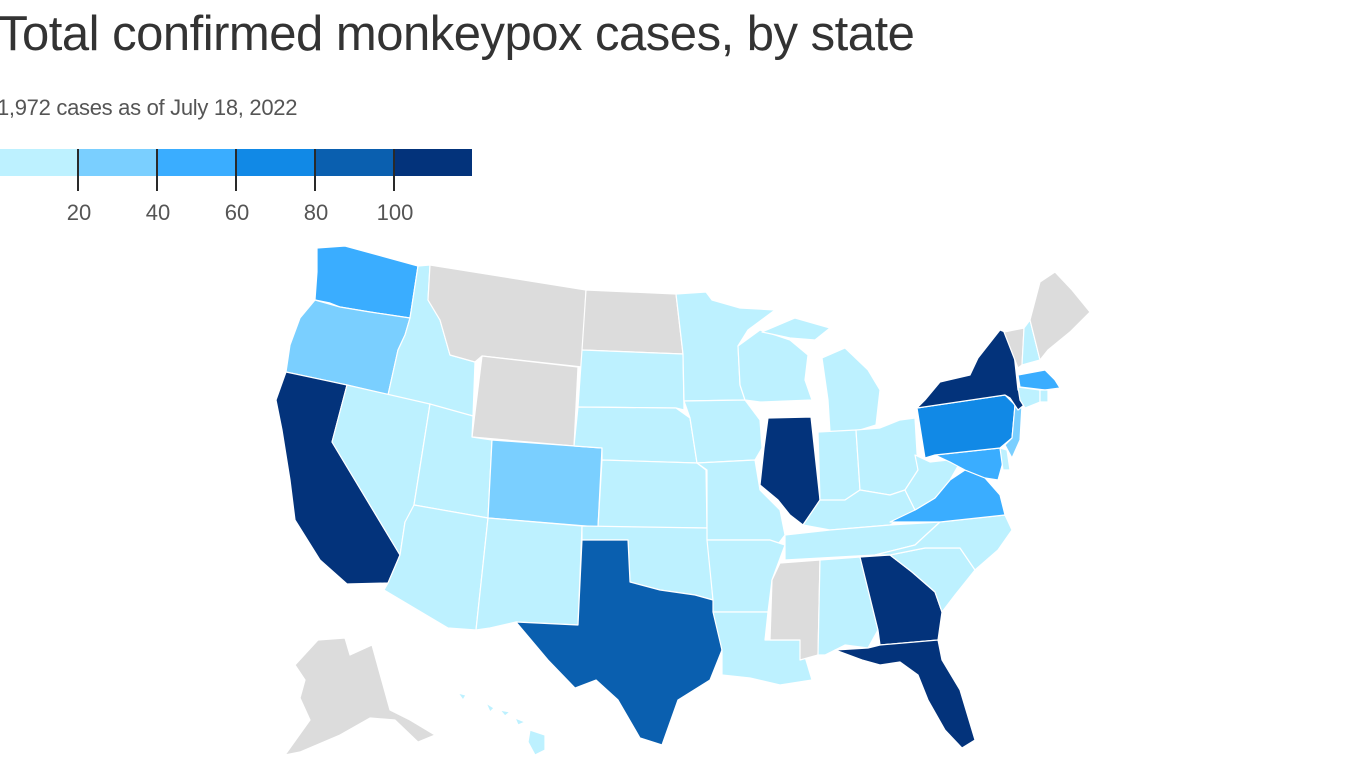 The image size is (1366, 768). I want to click on state-IA, so click(723, 431).